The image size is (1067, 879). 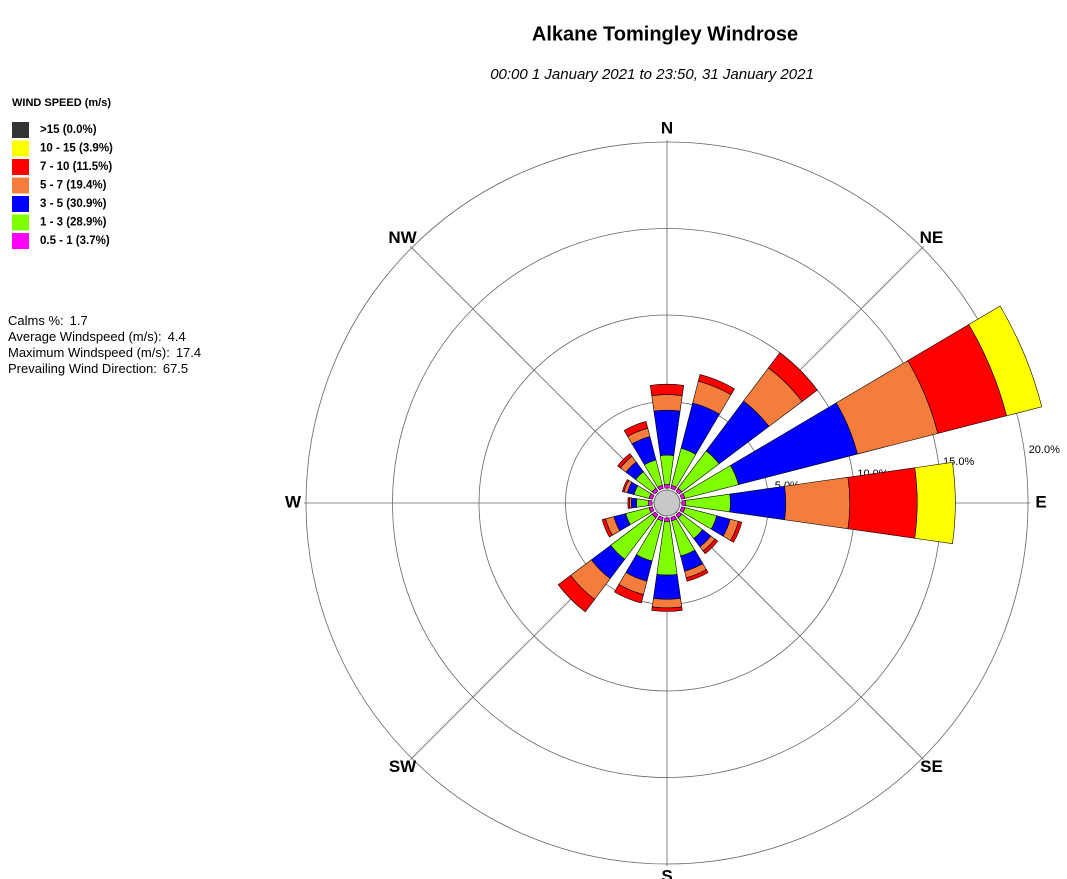 What do you see at coordinates (665, 34) in the screenshot?
I see `chart-title: Alkane Tomingley Windrose` at bounding box center [665, 34].